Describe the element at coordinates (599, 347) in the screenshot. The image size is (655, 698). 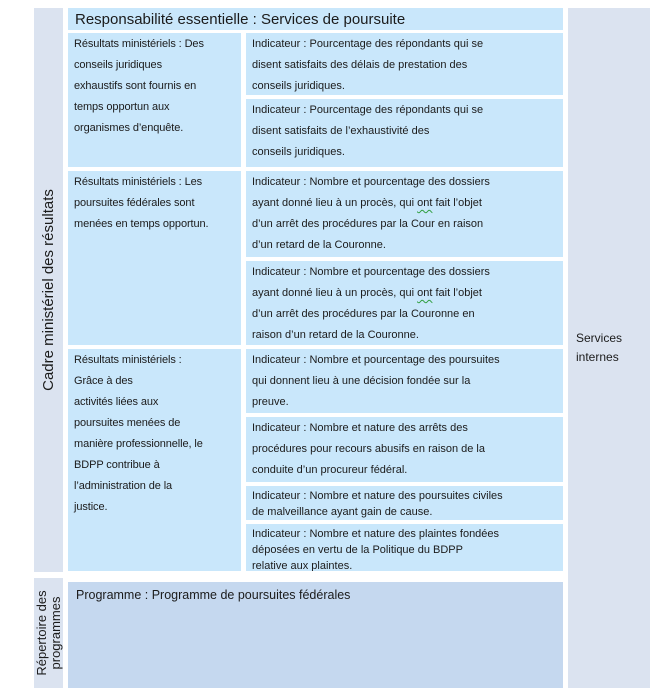
I see `internal-services-label: Services internes` at that location.